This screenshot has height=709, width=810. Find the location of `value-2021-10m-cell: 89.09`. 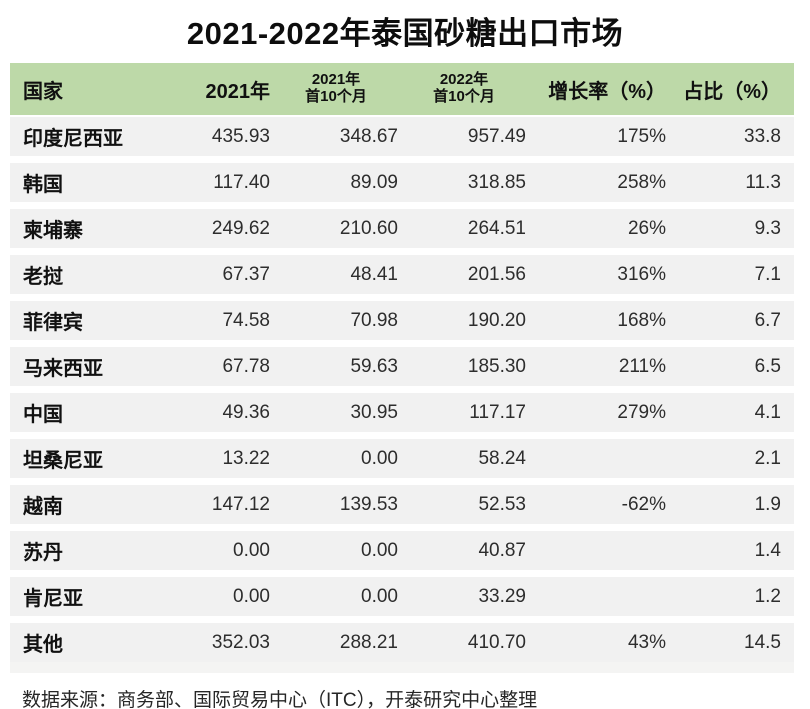

value-2021-10m-cell: 89.09 is located at coordinates (374, 182).